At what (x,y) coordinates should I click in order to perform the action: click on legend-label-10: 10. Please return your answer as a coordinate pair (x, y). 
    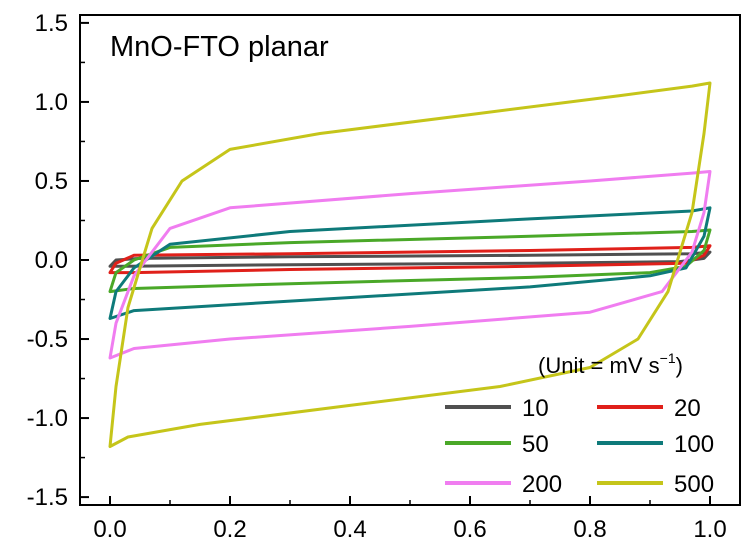
    Looking at the image, I should click on (535, 408).